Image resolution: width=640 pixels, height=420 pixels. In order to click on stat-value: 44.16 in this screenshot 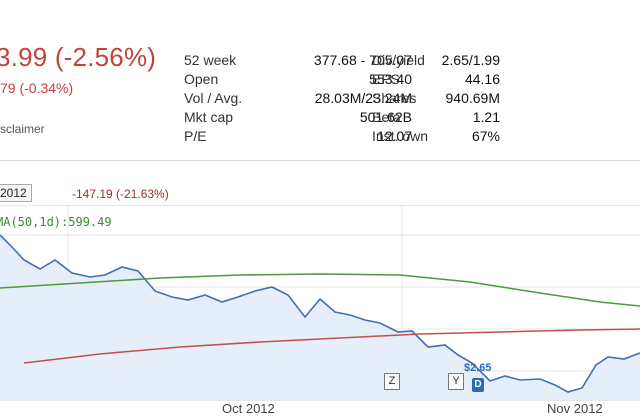, I will do `click(482, 79)`.